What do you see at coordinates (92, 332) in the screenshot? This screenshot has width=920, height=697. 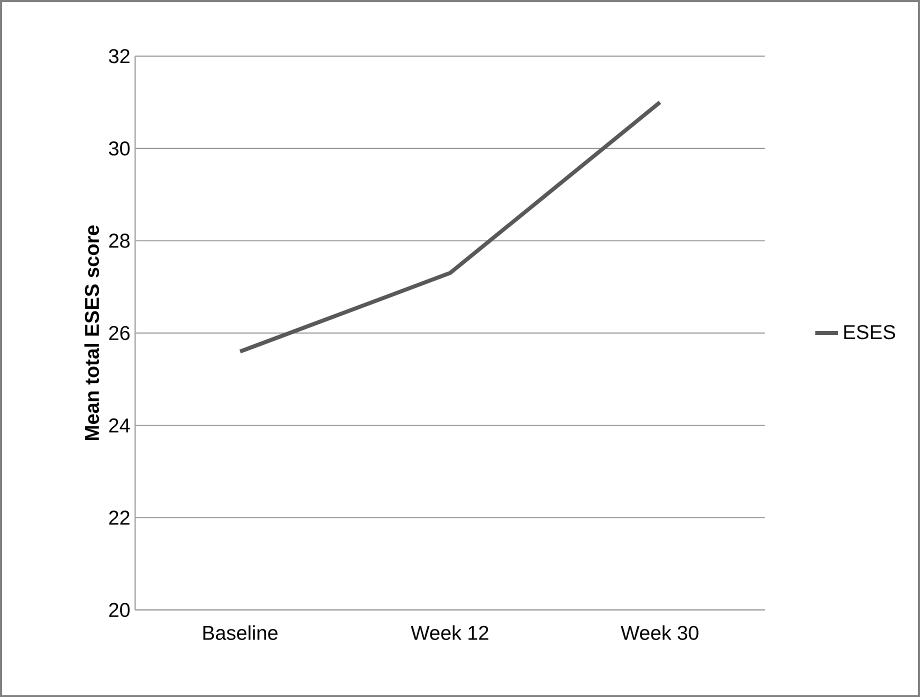 I see `y-axis-title: Mean total ESES score` at bounding box center [92, 332].